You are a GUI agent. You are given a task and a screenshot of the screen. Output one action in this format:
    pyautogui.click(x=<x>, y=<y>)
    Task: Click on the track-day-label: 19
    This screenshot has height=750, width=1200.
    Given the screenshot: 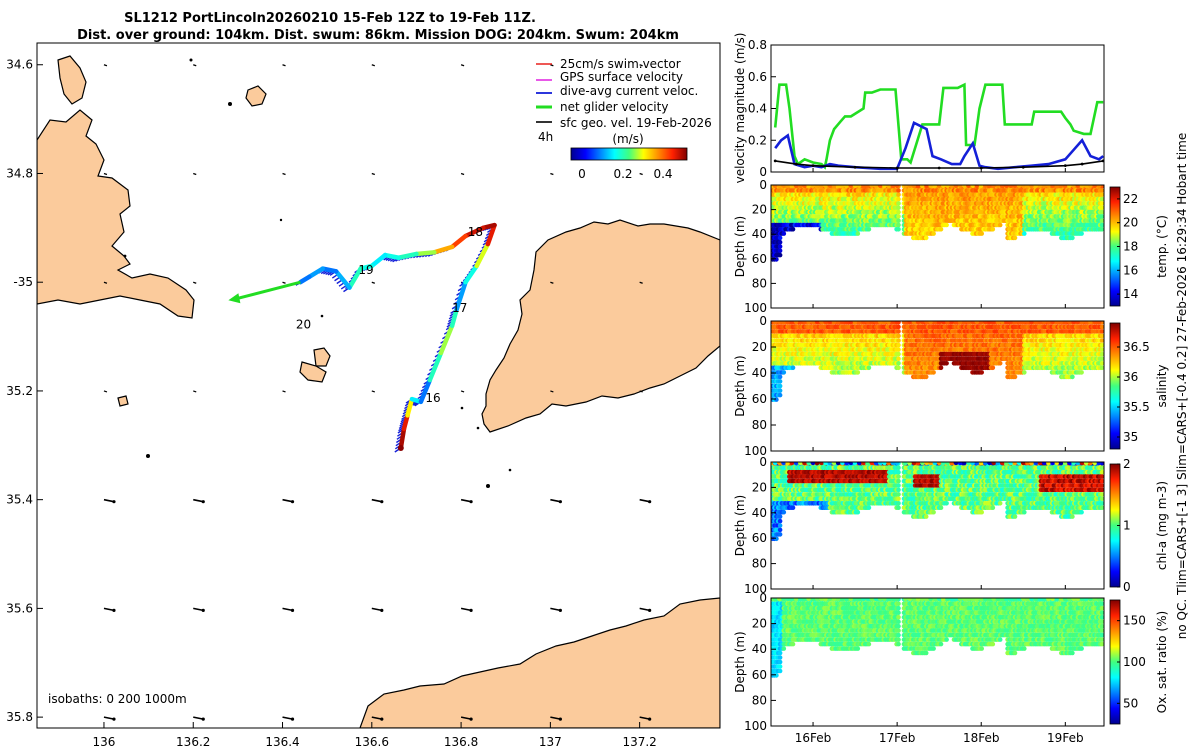 What is the action you would take?
    pyautogui.click(x=365, y=270)
    